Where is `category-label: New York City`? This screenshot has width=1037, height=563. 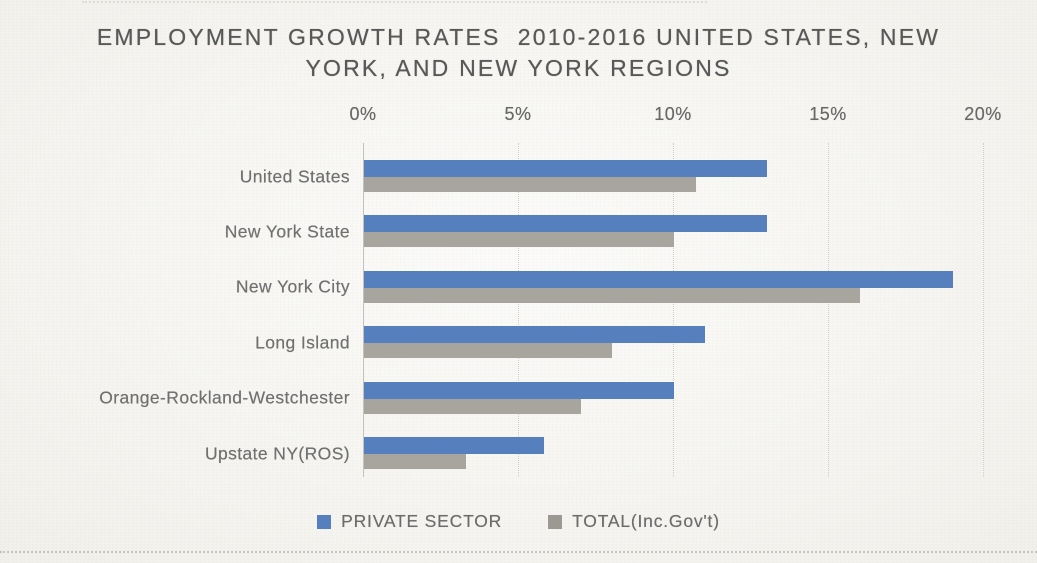
category-label: New York City is located at coordinates (292, 286).